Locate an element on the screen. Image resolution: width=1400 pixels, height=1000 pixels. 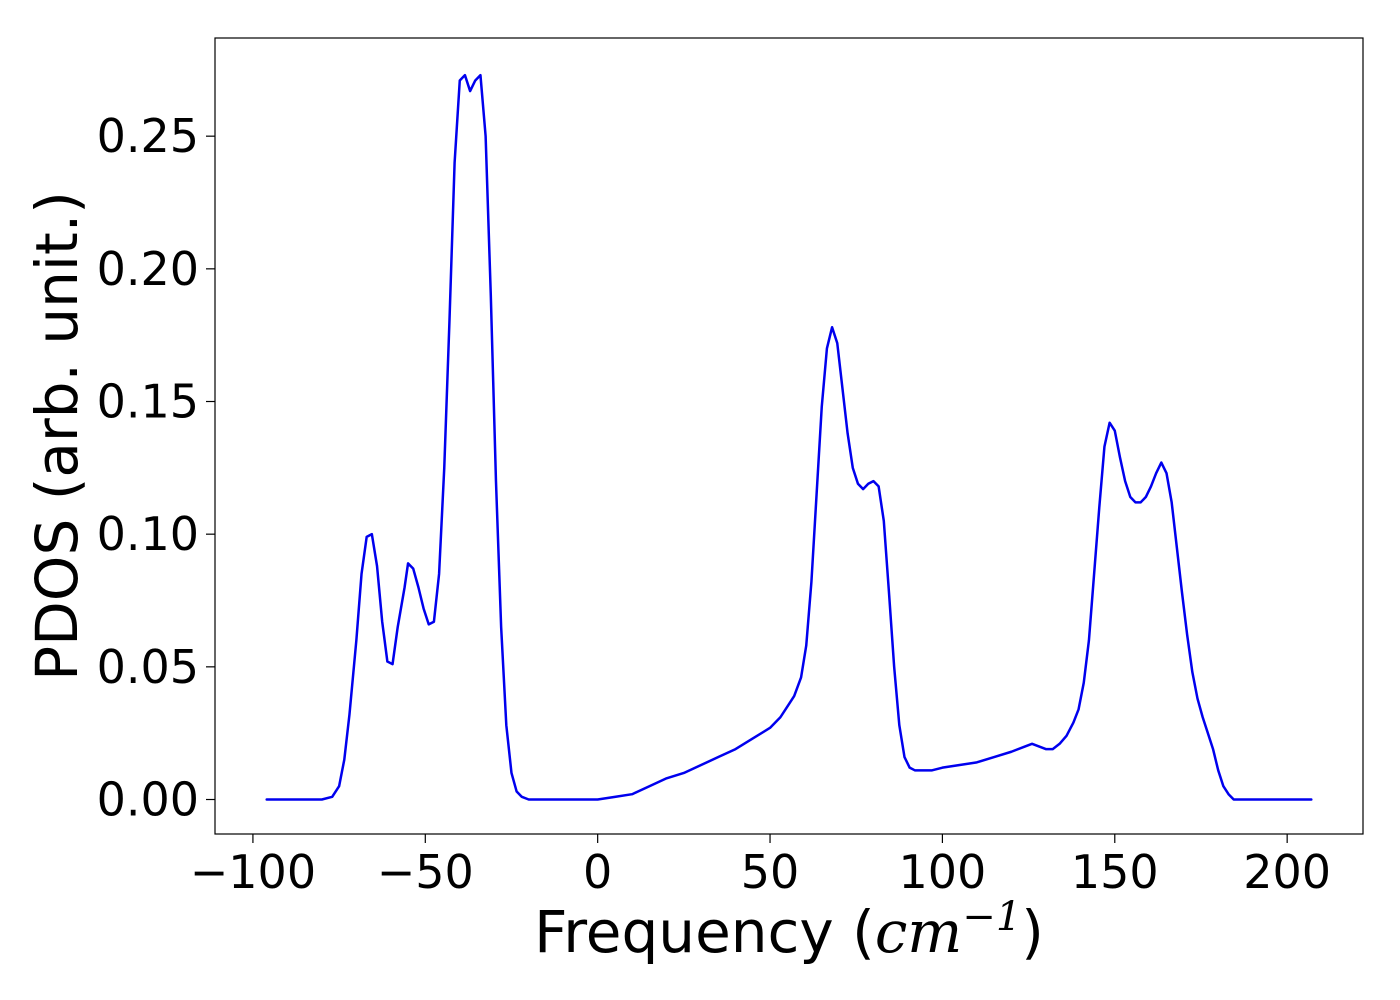
y-tick-label: 0.15 is located at coordinates (148, 402).